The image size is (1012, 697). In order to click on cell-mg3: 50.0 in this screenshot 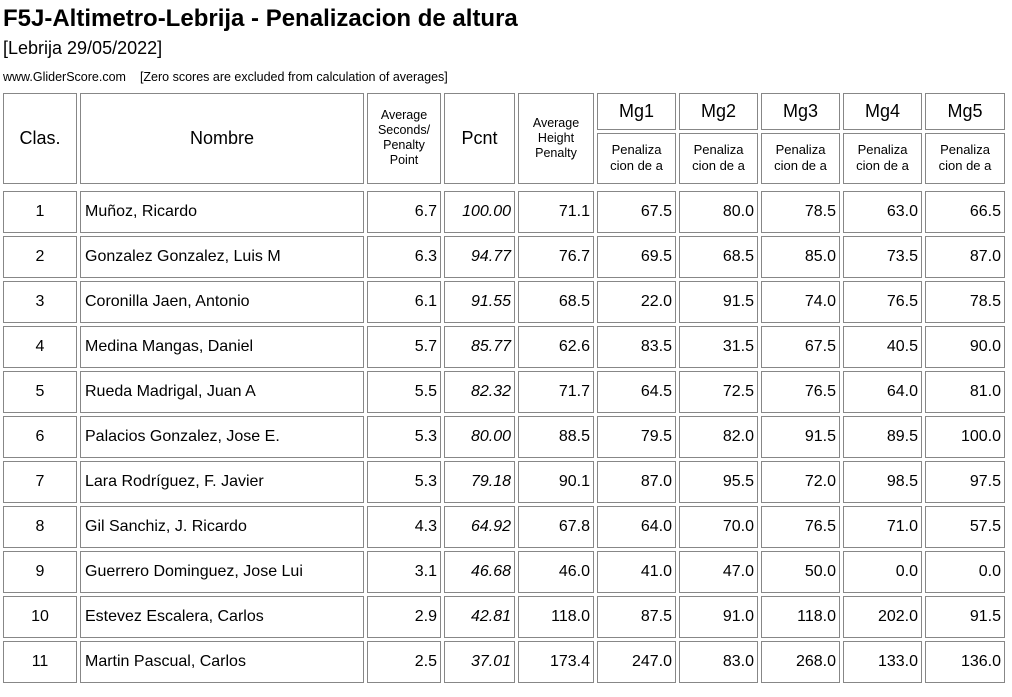, I will do `click(800, 571)`.